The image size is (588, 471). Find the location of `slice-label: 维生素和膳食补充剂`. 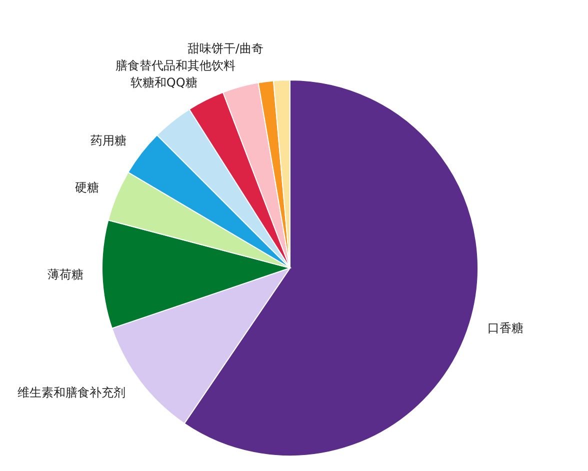

slice-label: 维生素和膳食补充剂 is located at coordinates (71, 392).